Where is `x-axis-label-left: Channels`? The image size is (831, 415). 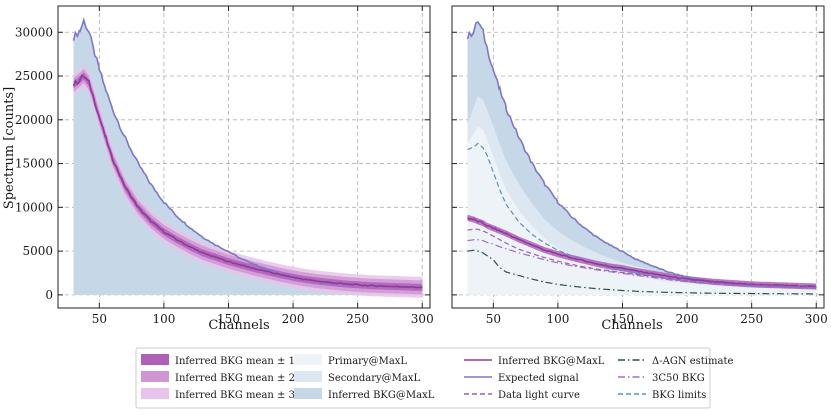
x-axis-label-left: Channels is located at coordinates (238, 325).